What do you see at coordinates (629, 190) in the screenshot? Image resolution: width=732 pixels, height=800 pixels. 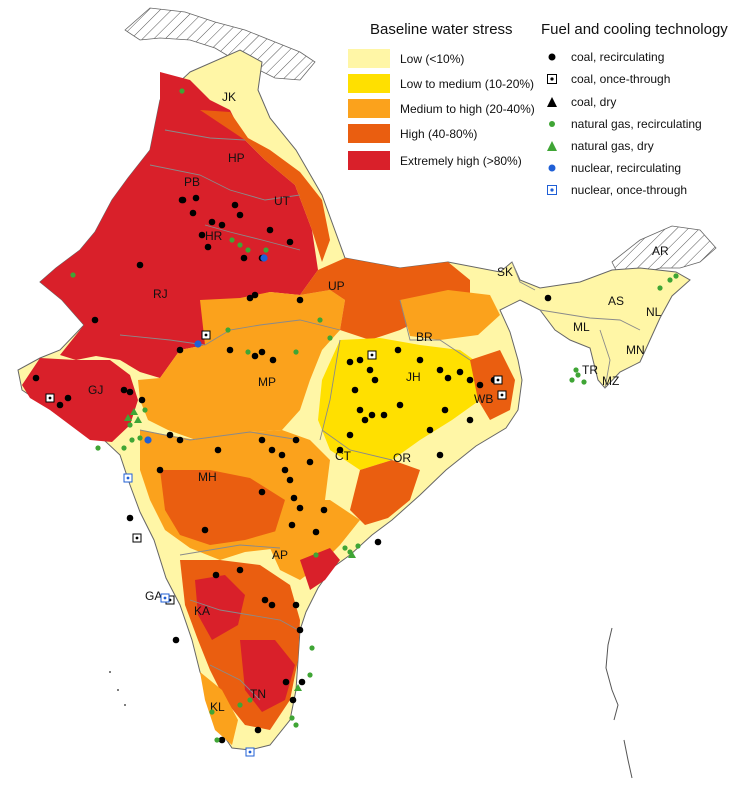 I see `fuel-legend-label: nuclear, once-through` at bounding box center [629, 190].